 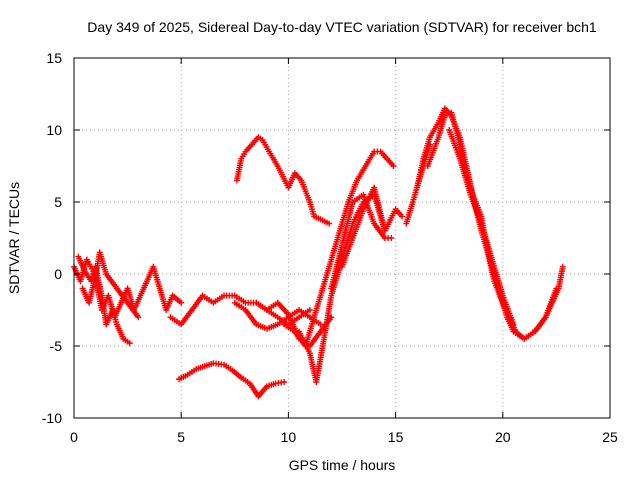 What do you see at coordinates (58, 202) in the screenshot?
I see `y-tick-label: 5` at bounding box center [58, 202].